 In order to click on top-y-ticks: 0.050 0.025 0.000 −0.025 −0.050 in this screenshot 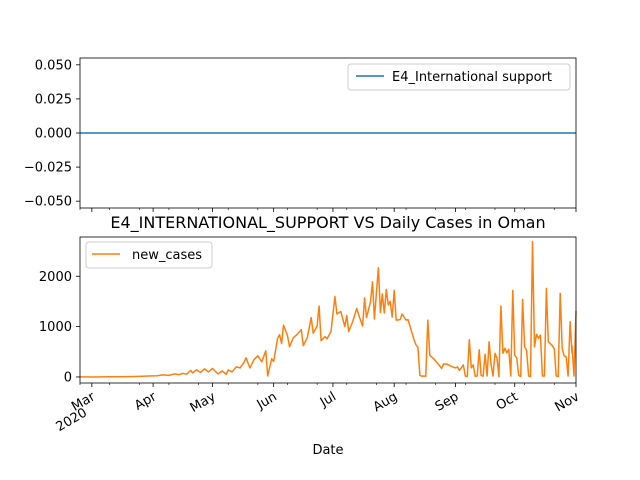, I will do `click(52, 134)`.